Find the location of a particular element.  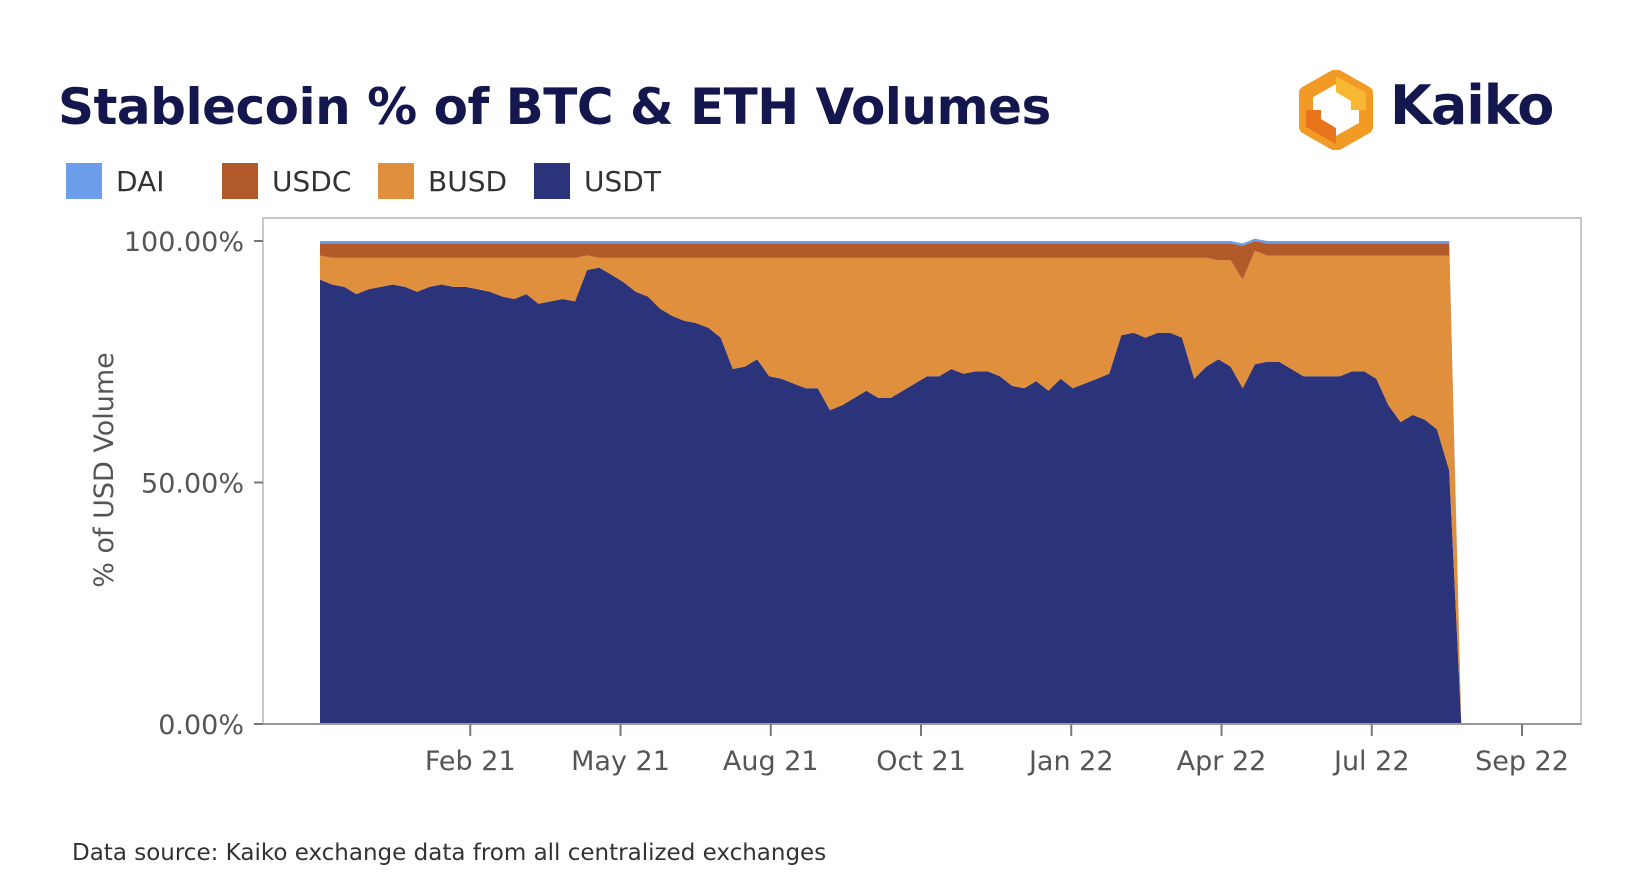

y-tick-label: 100.00% is located at coordinates (184, 242).